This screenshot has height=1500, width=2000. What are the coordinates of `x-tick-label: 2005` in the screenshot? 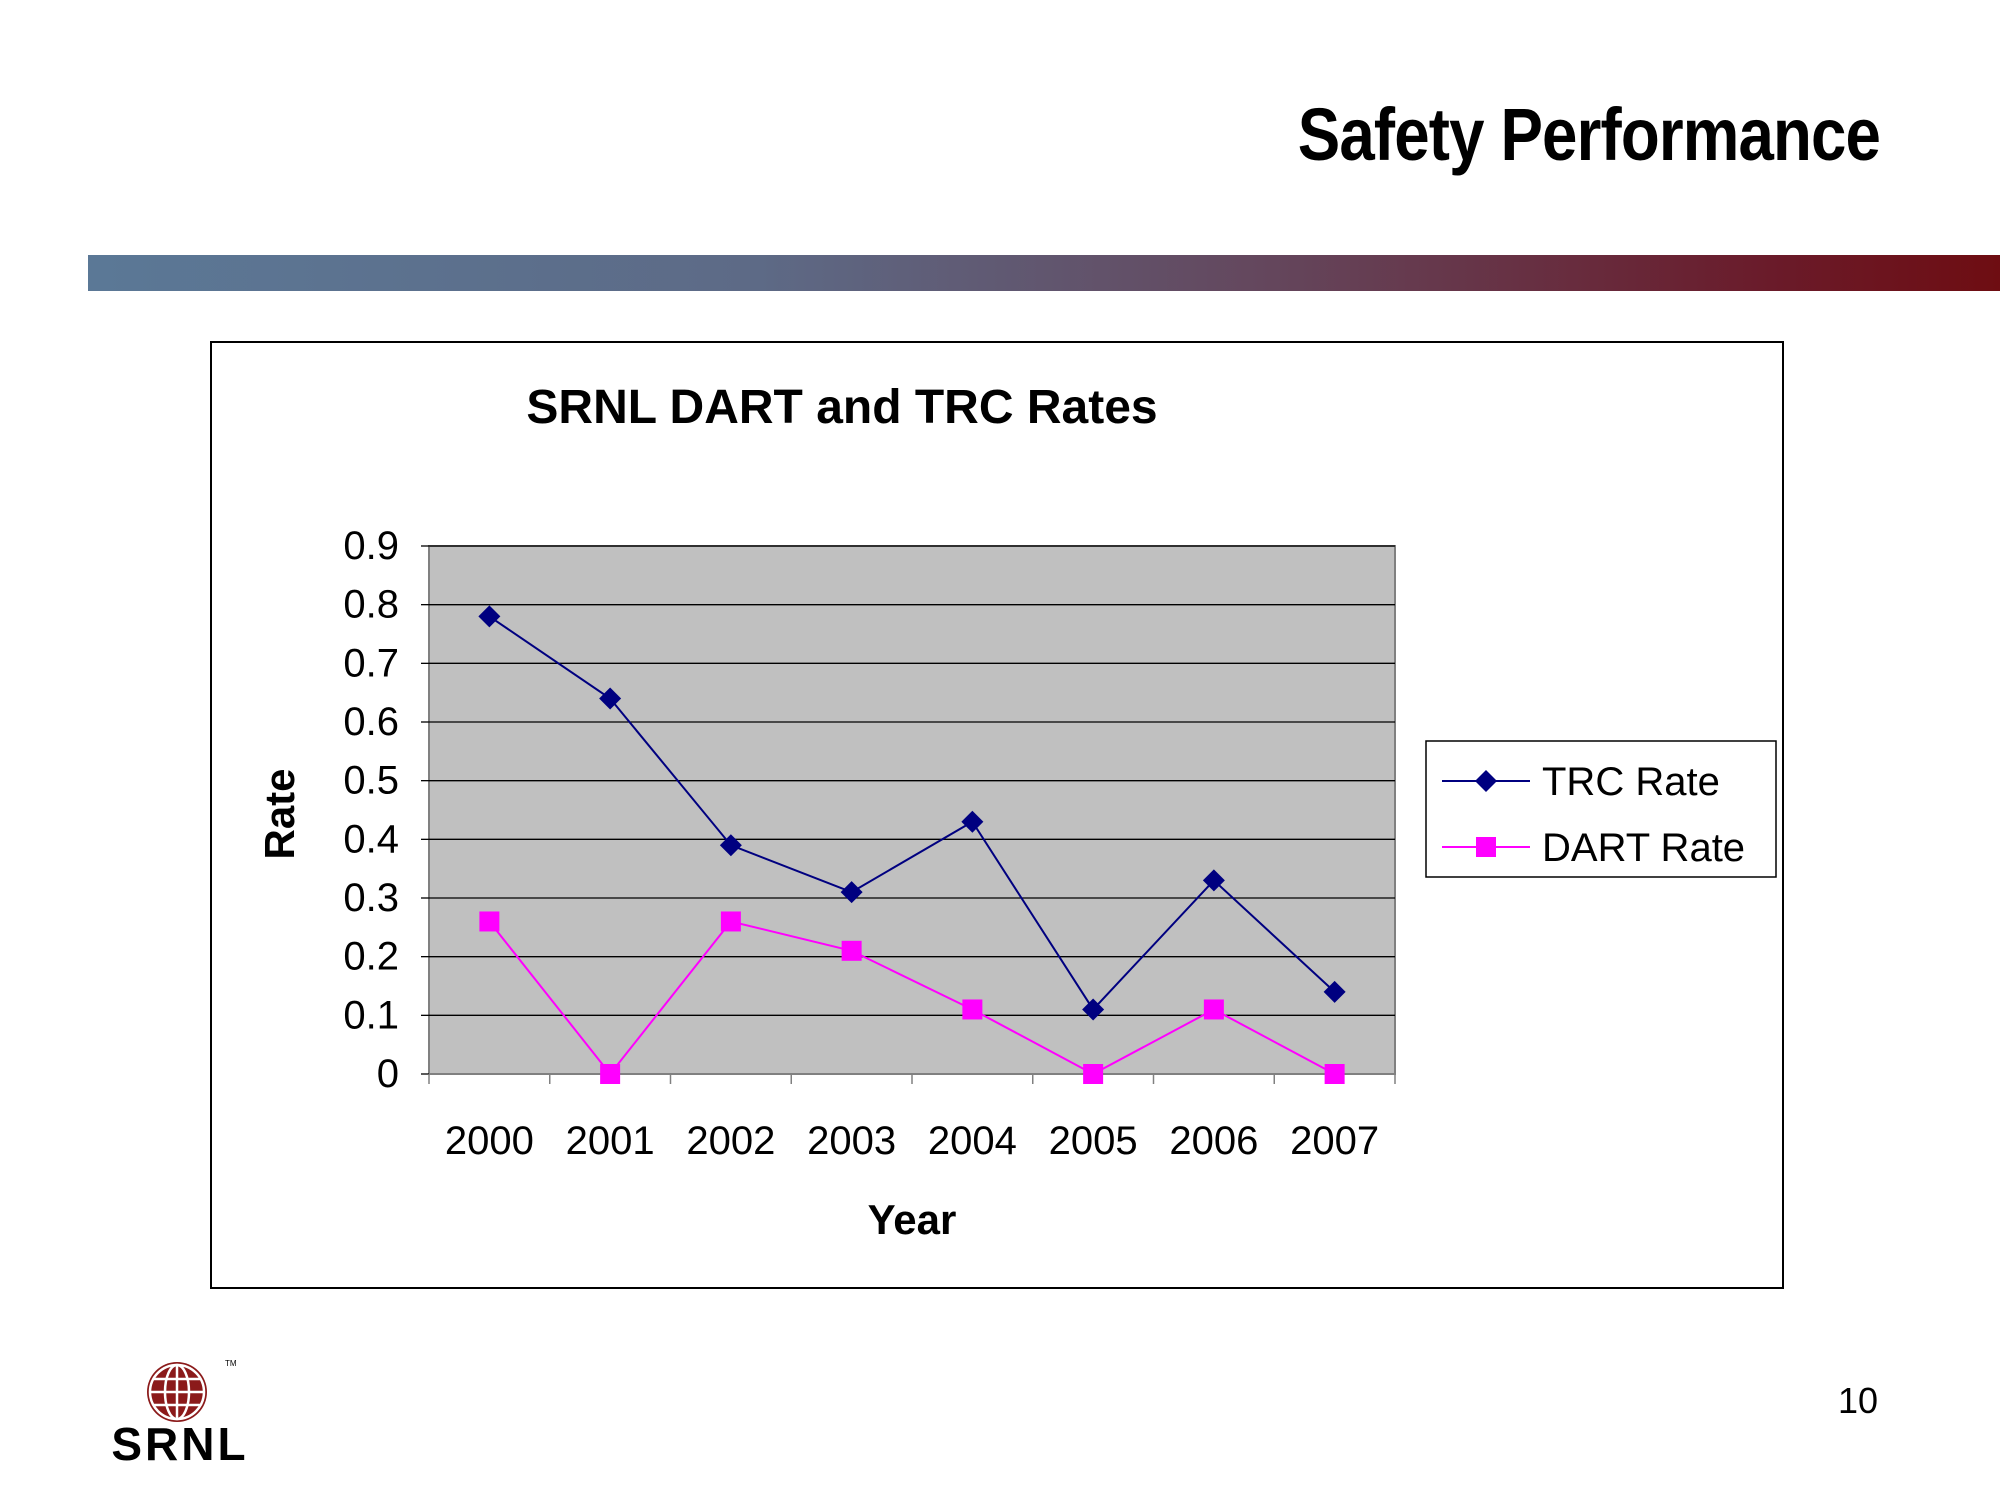 It's located at (1093, 1141).